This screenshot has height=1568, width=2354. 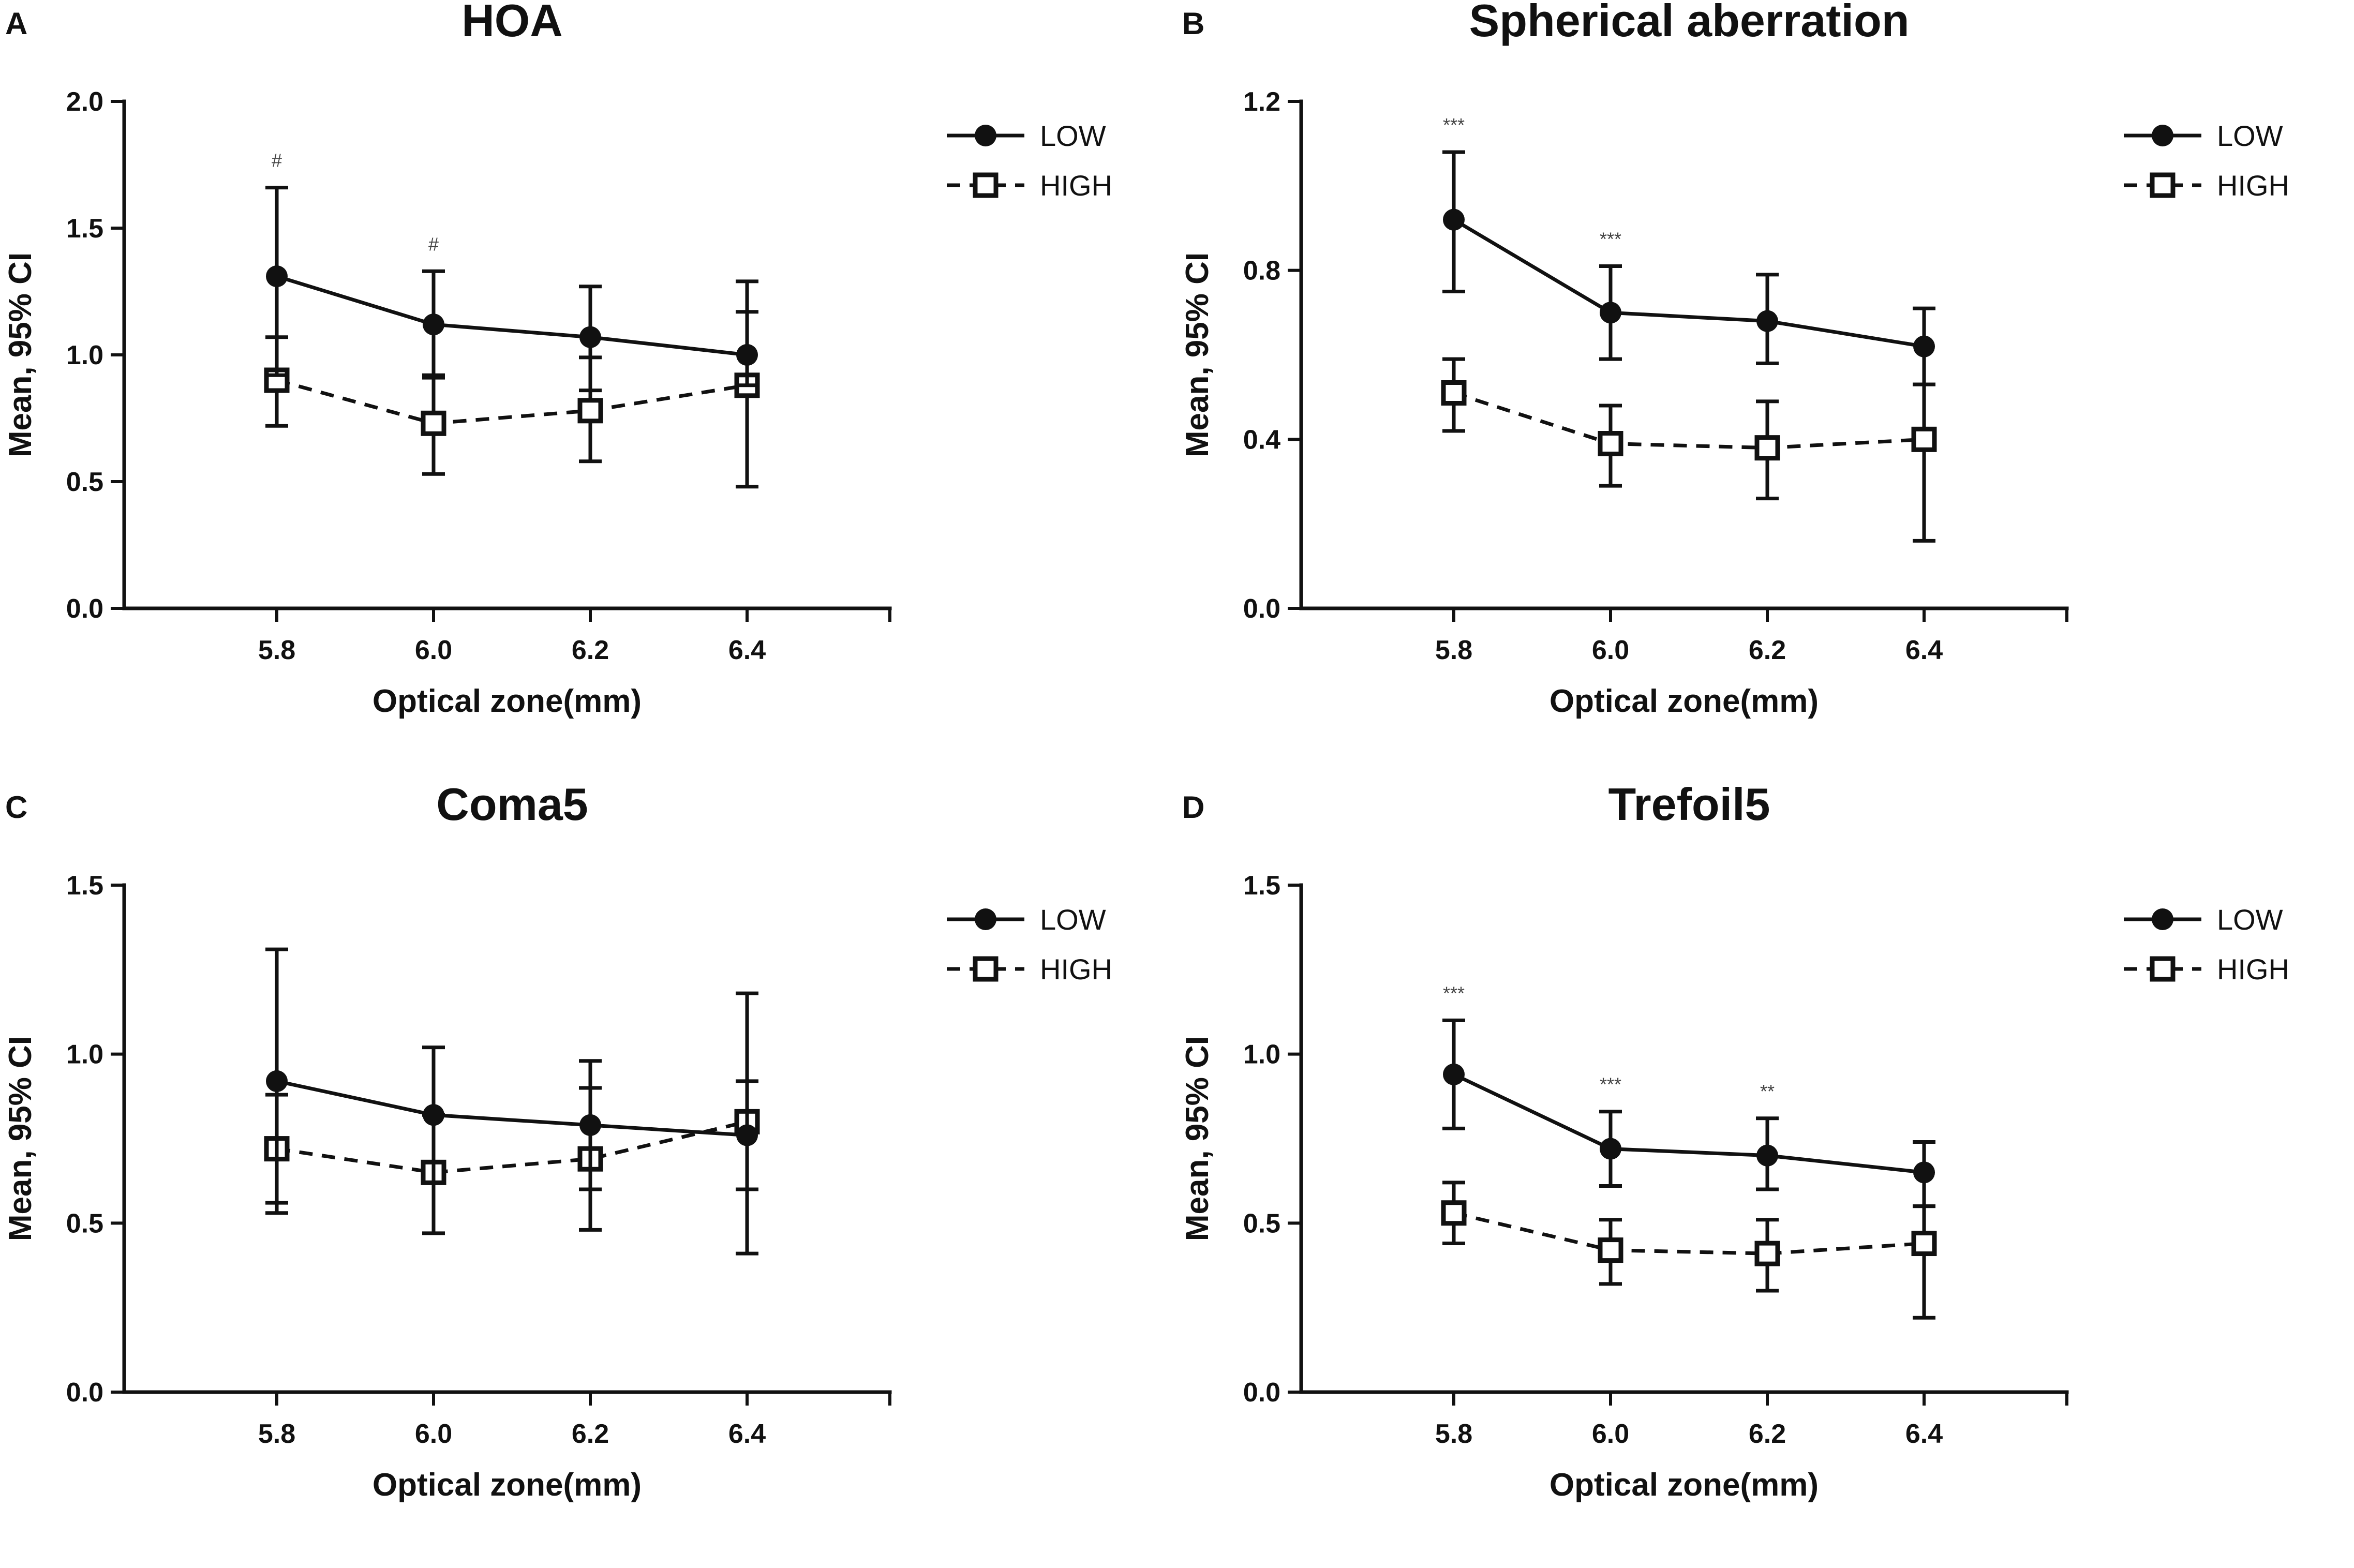 I want to click on y-tick-label: 0.4, so click(x=1261, y=440).